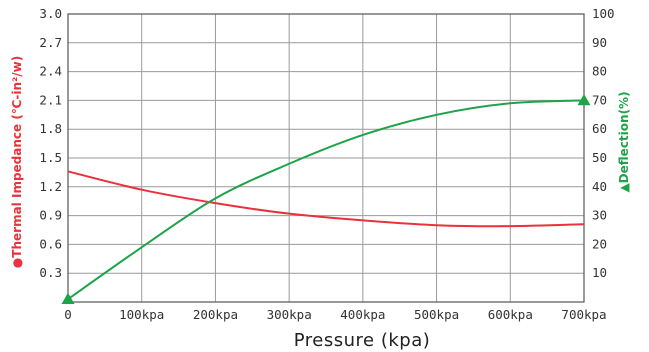 The width and height of the screenshot is (649, 352). Describe the element at coordinates (624, 137) in the screenshot. I see `right-axis-label-text: Deflection(%)` at that location.